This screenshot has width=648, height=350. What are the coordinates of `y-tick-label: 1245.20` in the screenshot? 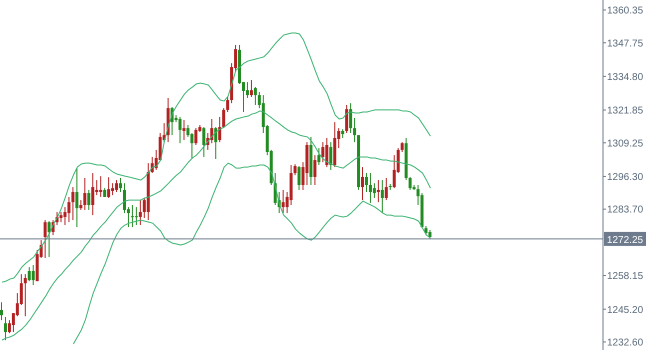 It's located at (625, 310).